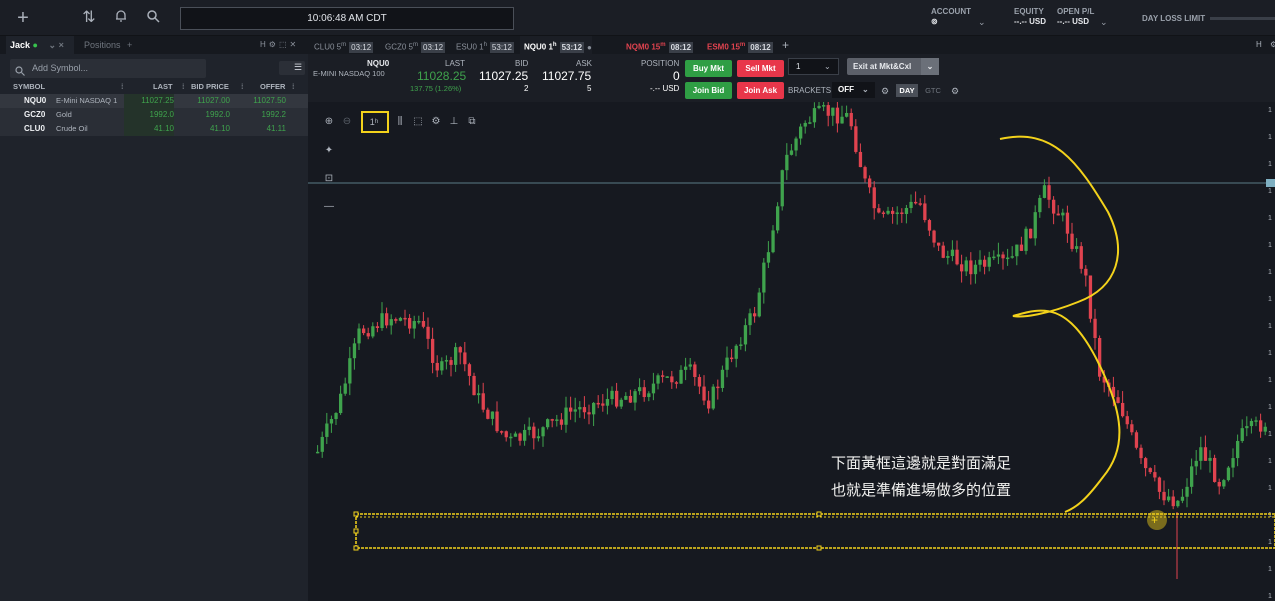  Describe the element at coordinates (556, 45) in the screenshot. I see `chart-tab: NQU0 1h 53:12 ●` at that location.